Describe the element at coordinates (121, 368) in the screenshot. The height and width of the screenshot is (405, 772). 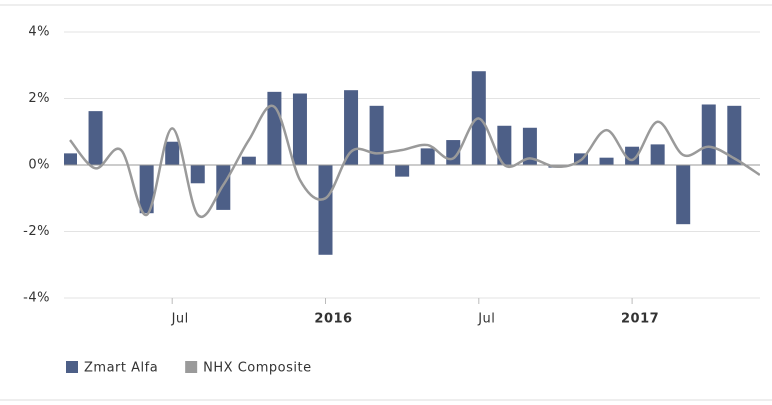
I see `legend-label: Zmart Alfa` at that location.